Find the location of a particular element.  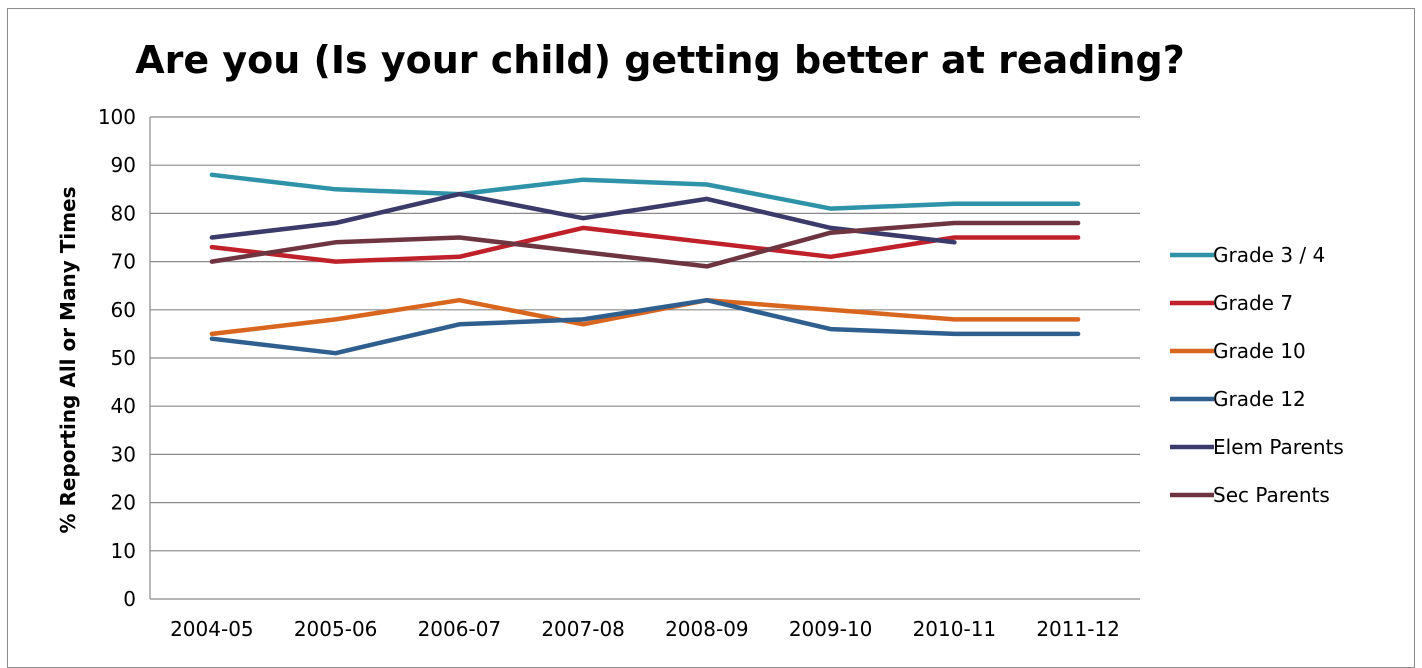

y-tick-label: 50 is located at coordinates (123, 358).